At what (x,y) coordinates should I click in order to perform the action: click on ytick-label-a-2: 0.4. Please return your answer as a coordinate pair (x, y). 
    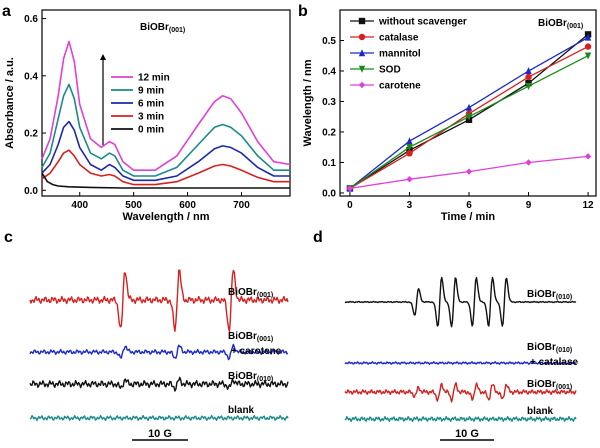
    Looking at the image, I should click on (31, 76).